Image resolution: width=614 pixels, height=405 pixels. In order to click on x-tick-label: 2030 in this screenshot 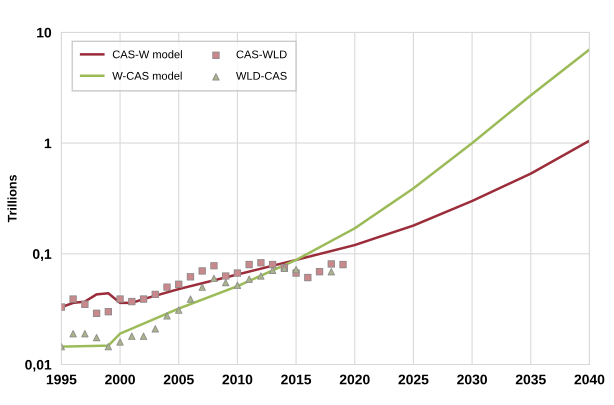, I will do `click(472, 379)`.